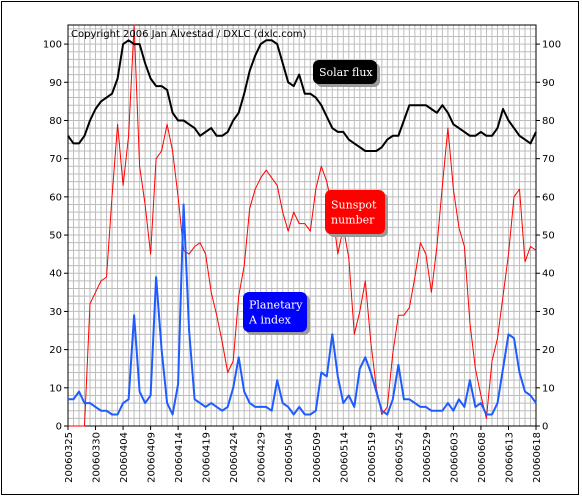 The width and height of the screenshot is (582, 498). What do you see at coordinates (548, 121) in the screenshot?
I see `y-tick-label-right: 80` at bounding box center [548, 121].